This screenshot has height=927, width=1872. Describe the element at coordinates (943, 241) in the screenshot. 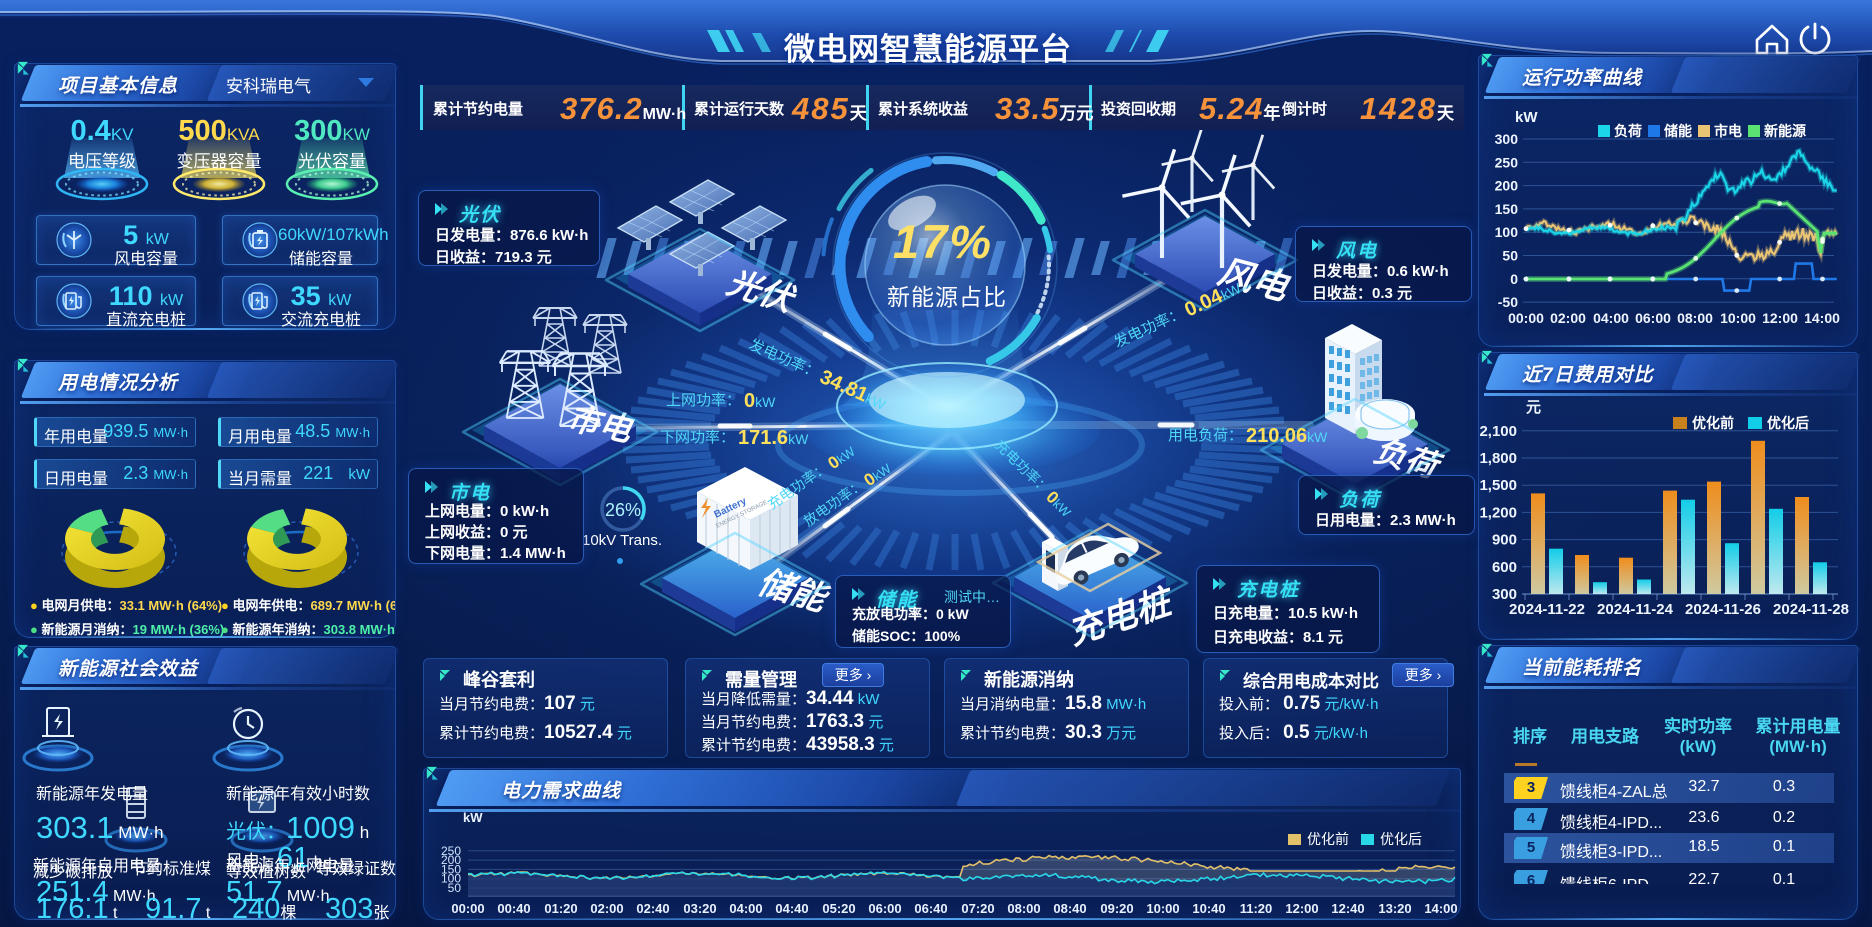

I see `svg-text: 17%` at that location.